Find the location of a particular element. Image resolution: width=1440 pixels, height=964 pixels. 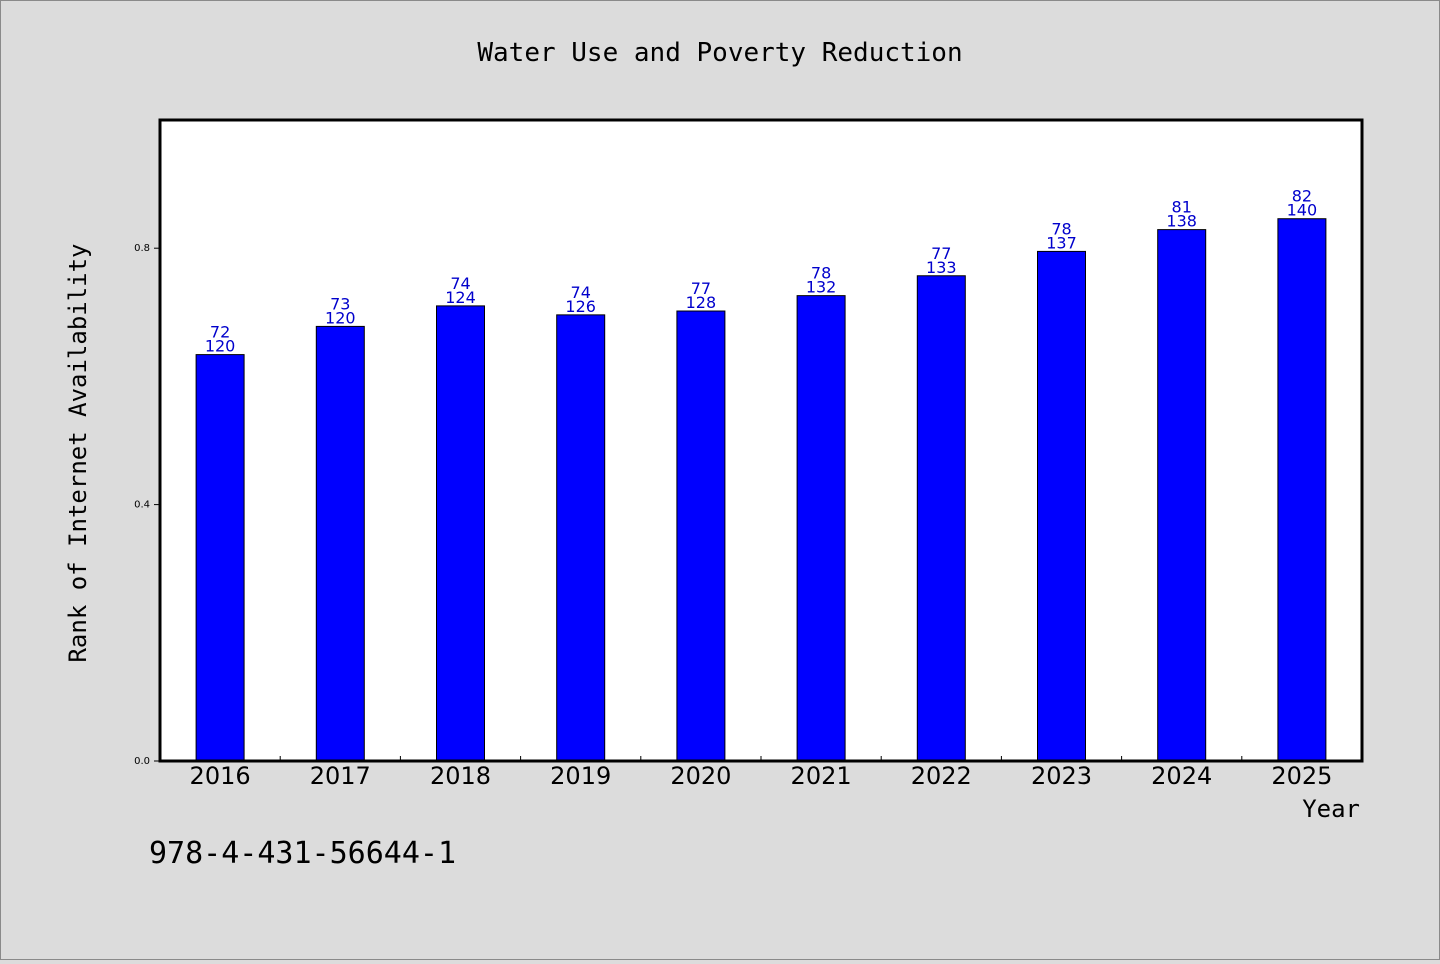

bar-2025 is located at coordinates (1302, 490).